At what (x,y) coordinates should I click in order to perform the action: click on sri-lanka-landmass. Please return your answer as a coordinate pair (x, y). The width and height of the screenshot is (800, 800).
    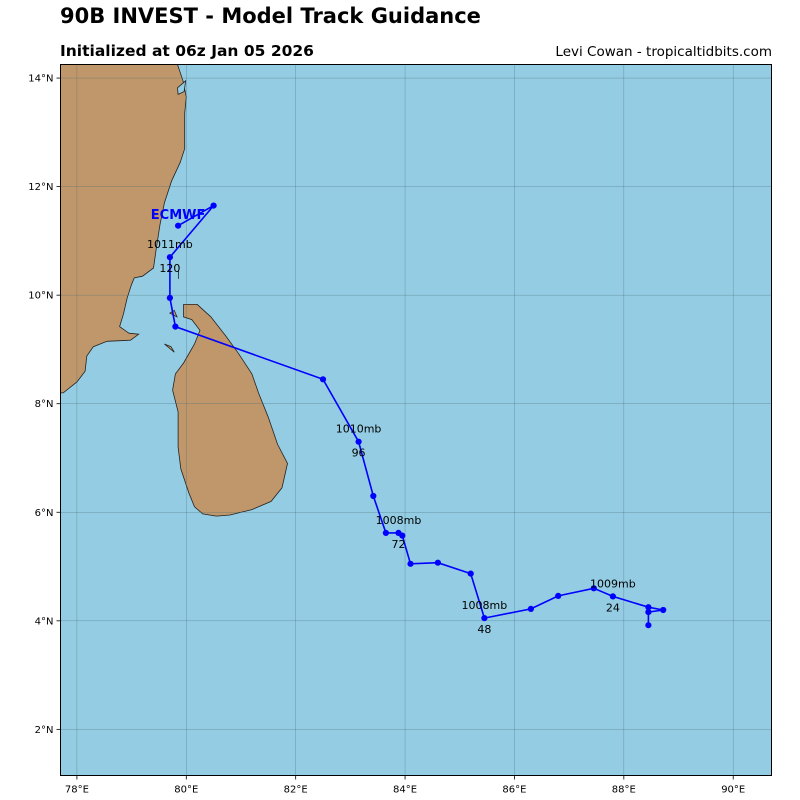
    Looking at the image, I should click on (230, 410).